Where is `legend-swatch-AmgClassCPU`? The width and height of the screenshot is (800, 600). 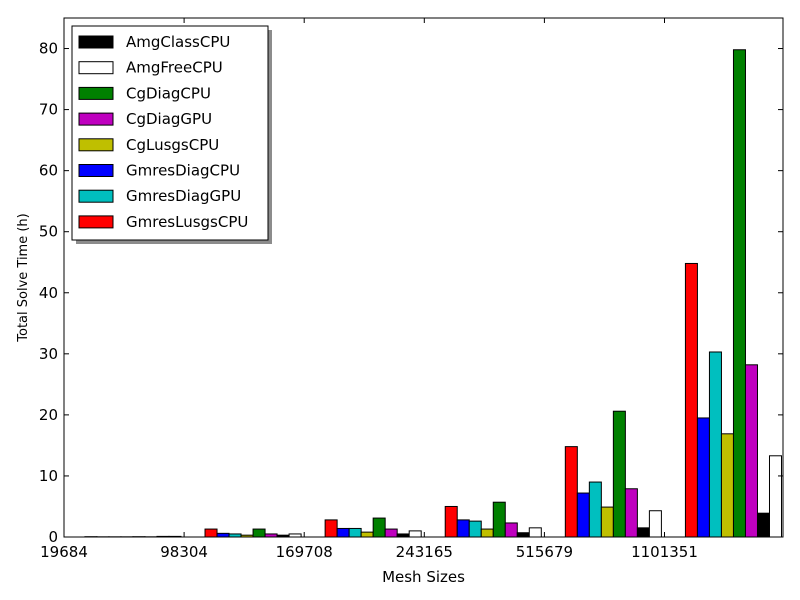
legend-swatch-AmgClassCPU is located at coordinates (96, 42).